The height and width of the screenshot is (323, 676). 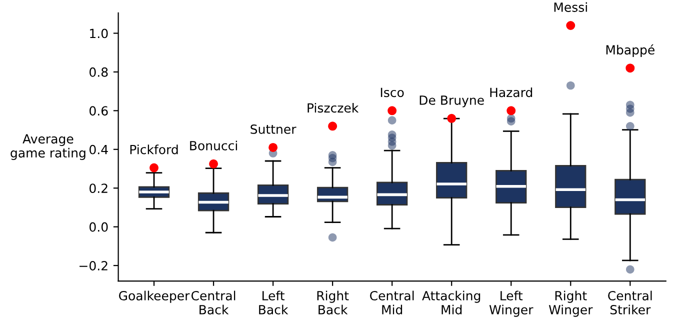 I want to click on x-tick-label: Left Back, so click(x=273, y=302).